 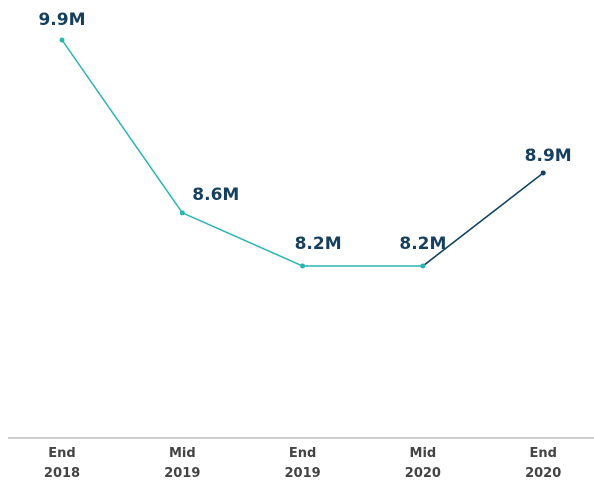 What do you see at coordinates (302, 463) in the screenshot?
I see `x-tick-label: End 2019` at bounding box center [302, 463].